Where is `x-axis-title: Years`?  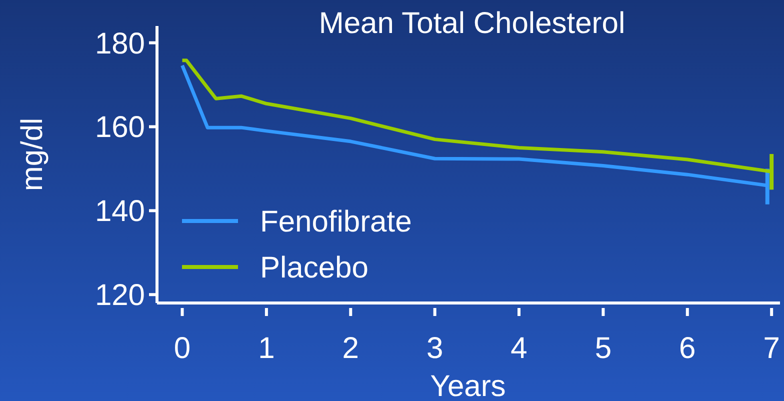 x-axis-title: Years is located at coordinates (468, 385).